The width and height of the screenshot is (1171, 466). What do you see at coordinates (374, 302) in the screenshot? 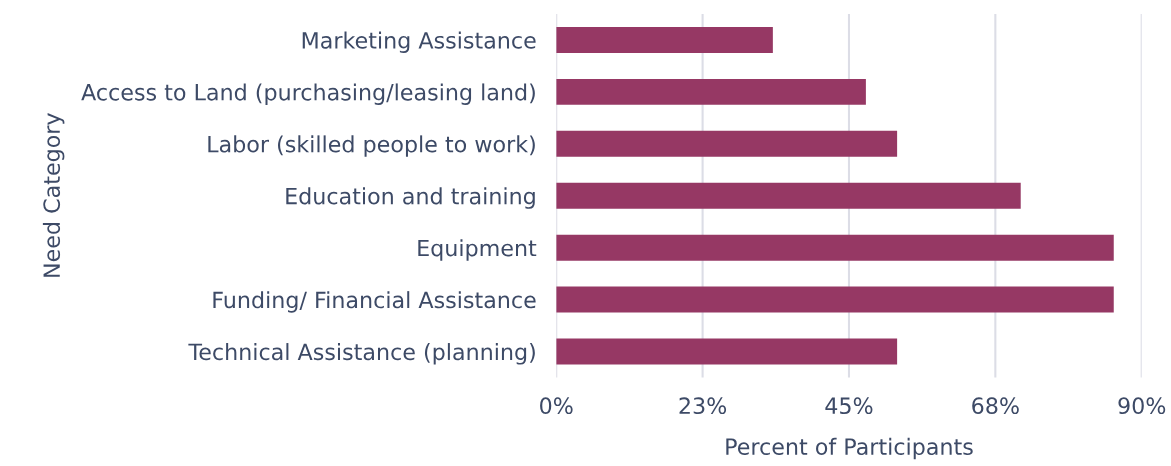
I see `y-tick-label: Funding/ Financial Assistance` at bounding box center [374, 302].